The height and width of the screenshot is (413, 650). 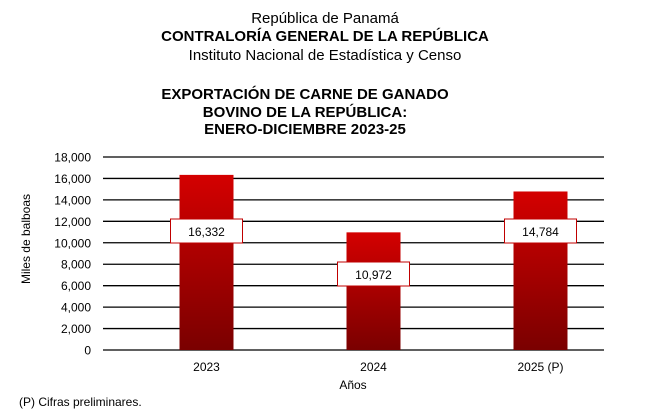 What do you see at coordinates (352, 385) in the screenshot?
I see `x-axis-label: Años` at bounding box center [352, 385].